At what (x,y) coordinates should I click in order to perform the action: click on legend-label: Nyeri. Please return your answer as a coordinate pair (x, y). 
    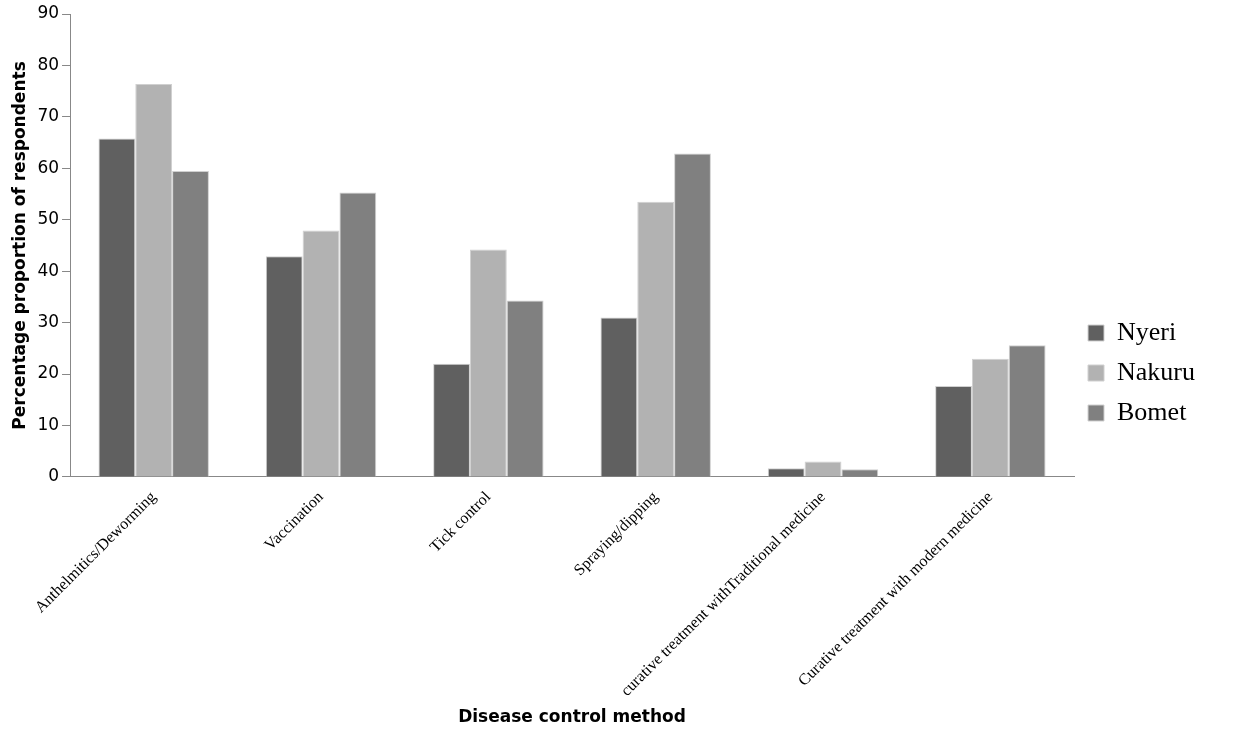
    Looking at the image, I should click on (1147, 331).